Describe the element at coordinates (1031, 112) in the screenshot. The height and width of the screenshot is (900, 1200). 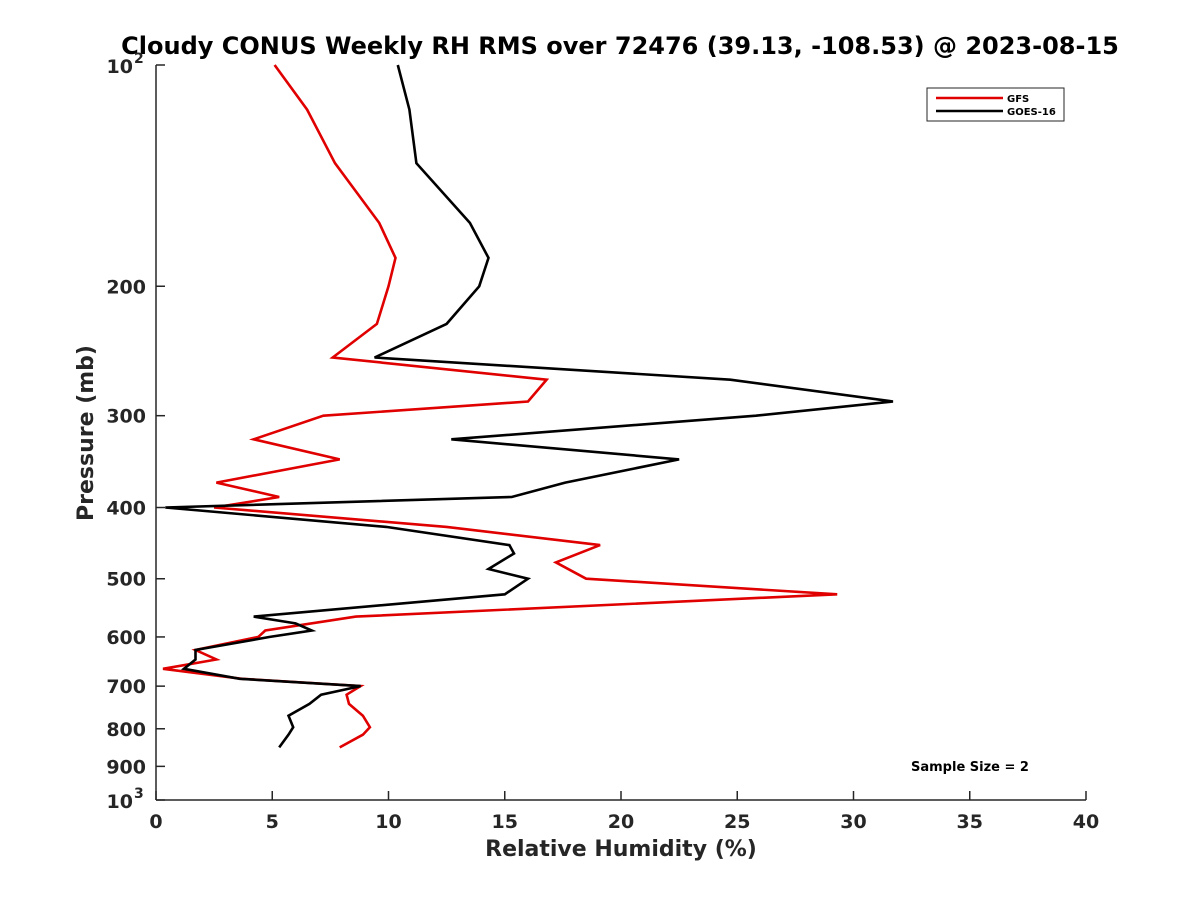
I see `legend-label-goes16: GOES-16` at that location.